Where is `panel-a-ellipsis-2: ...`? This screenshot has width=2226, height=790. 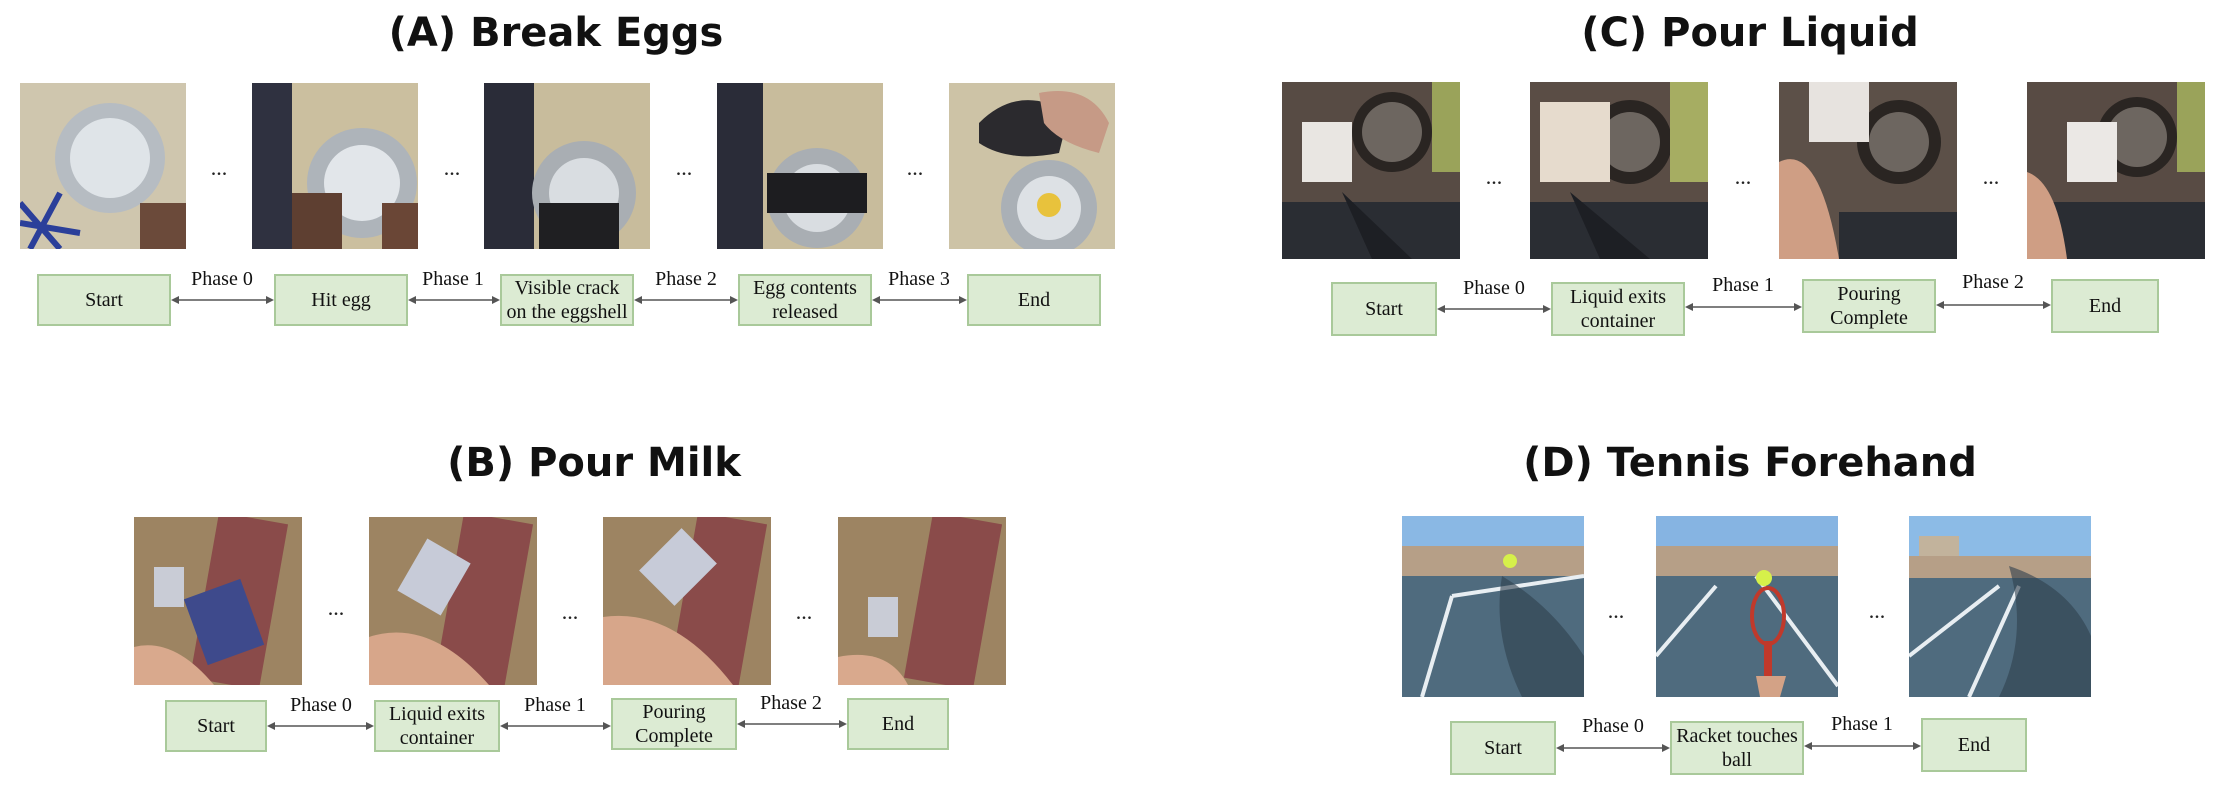
panel-a-ellipsis-2: ... is located at coordinates (452, 167).